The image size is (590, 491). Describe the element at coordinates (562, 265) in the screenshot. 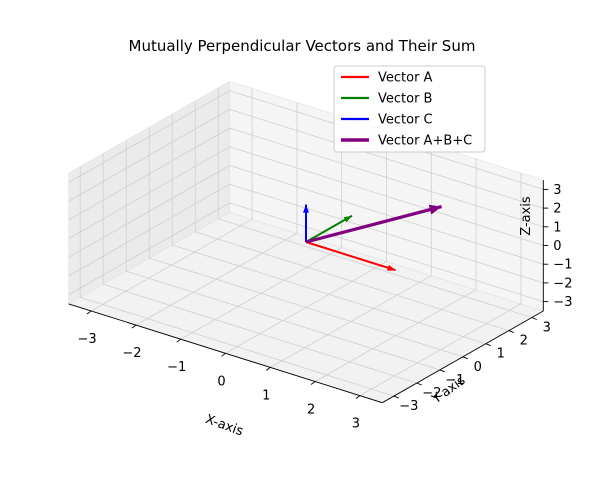

I see `z-tick-label: −1` at that location.